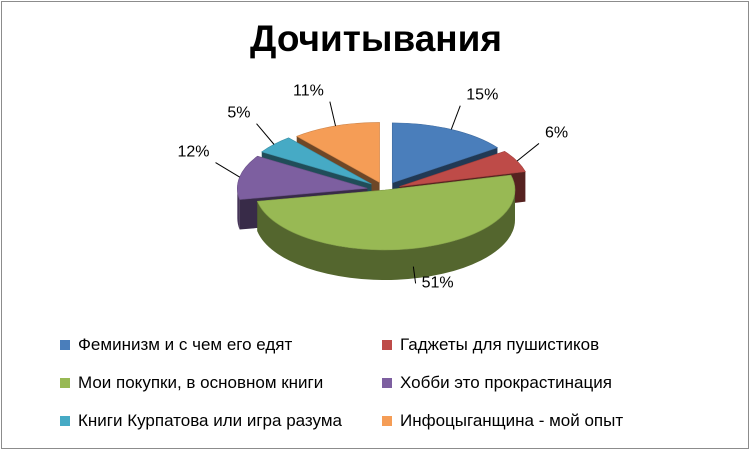 Image resolution: width=752 pixels, height=452 pixels. I want to click on legend-item-6: Инфоцыганщина - мой опыт, so click(541, 421).